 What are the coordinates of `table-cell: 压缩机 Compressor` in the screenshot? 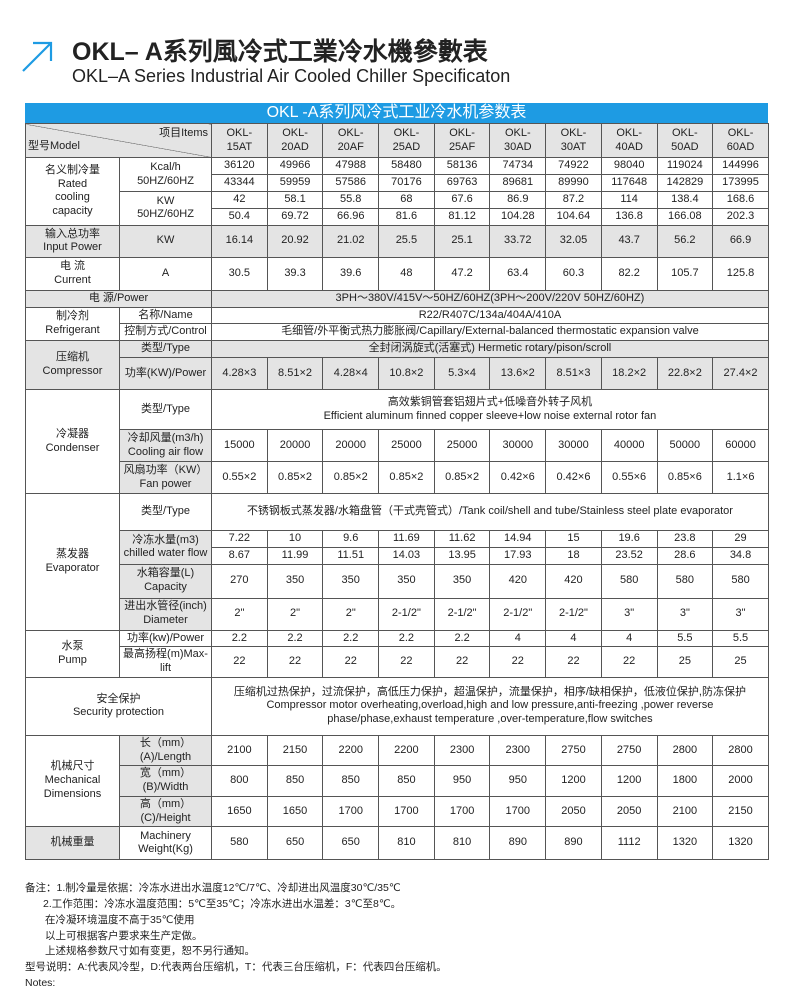 It's located at (72, 365).